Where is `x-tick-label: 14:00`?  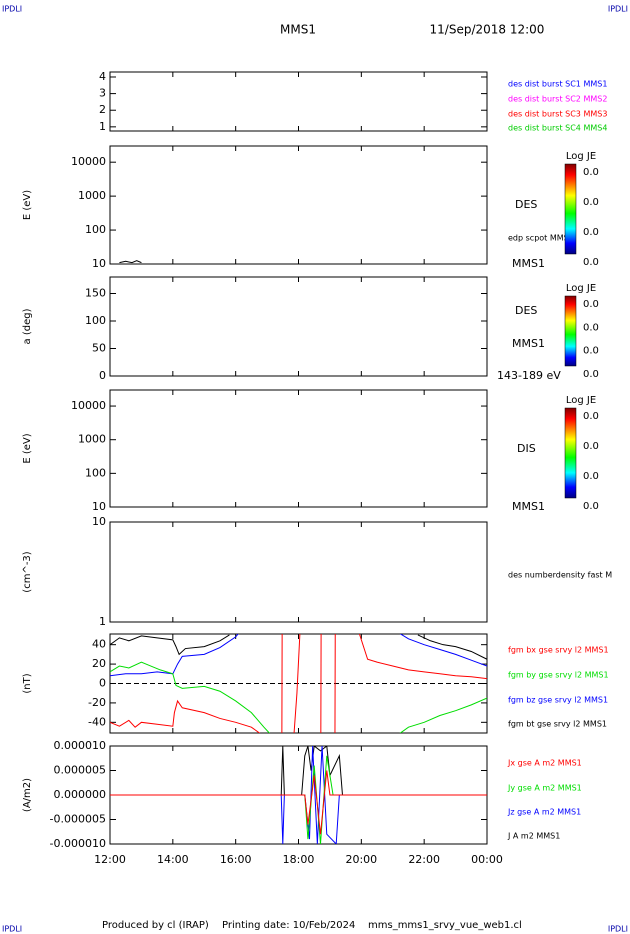
x-tick-label: 14:00 is located at coordinates (173, 859).